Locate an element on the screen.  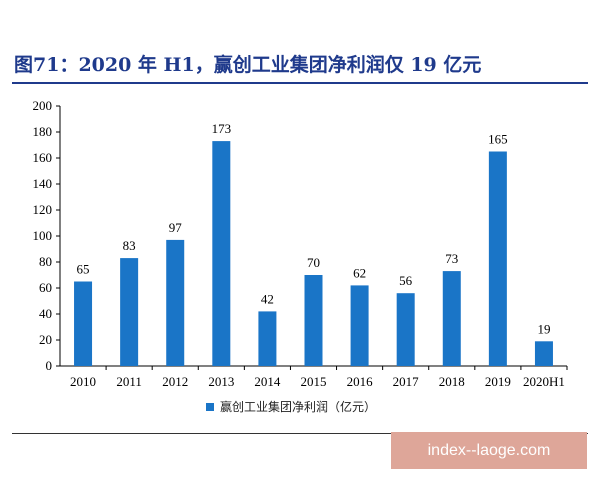
x-tick-label: 2016 is located at coordinates (360, 381).